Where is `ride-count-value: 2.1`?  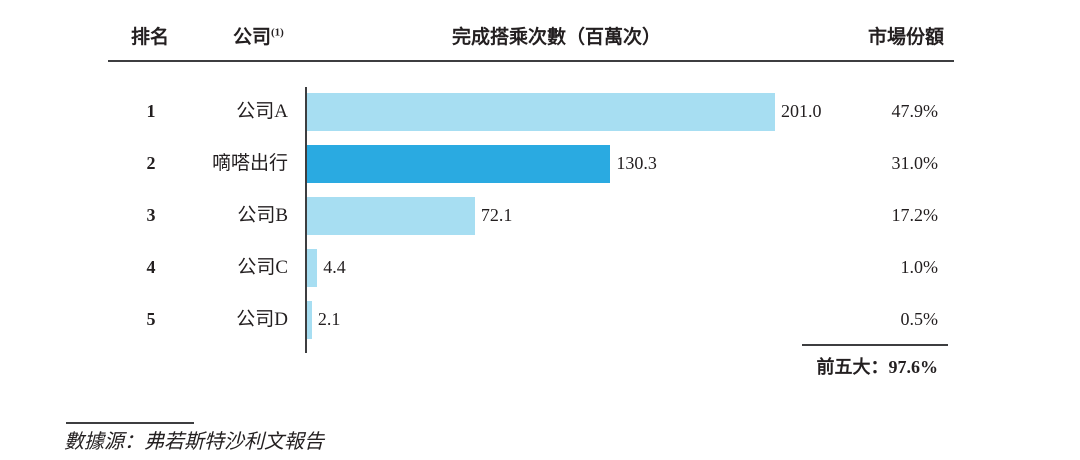
ride-count-value: 2.1 is located at coordinates (329, 319).